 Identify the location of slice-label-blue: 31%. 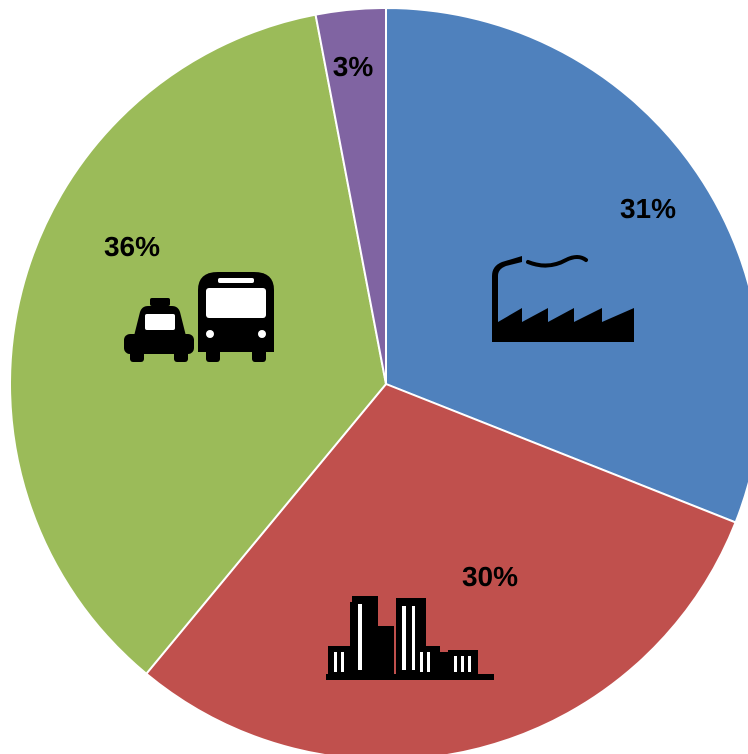
(648, 208).